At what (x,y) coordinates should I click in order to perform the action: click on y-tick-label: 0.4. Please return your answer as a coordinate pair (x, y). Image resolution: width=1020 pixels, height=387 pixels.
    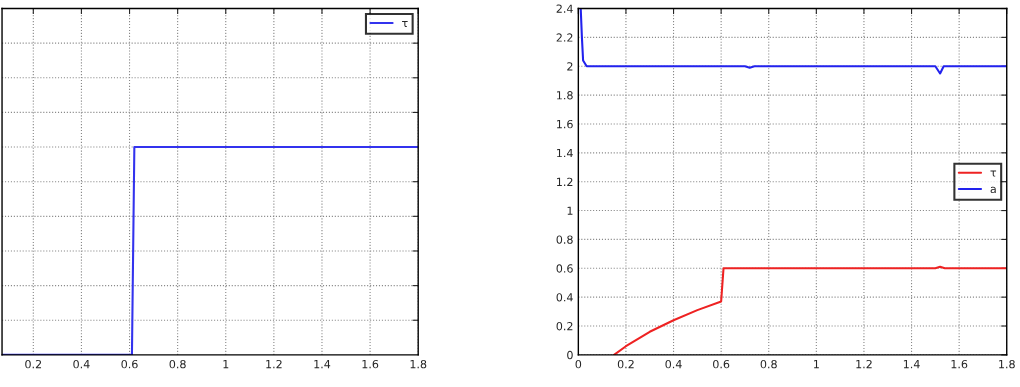
    Looking at the image, I should click on (564, 297).